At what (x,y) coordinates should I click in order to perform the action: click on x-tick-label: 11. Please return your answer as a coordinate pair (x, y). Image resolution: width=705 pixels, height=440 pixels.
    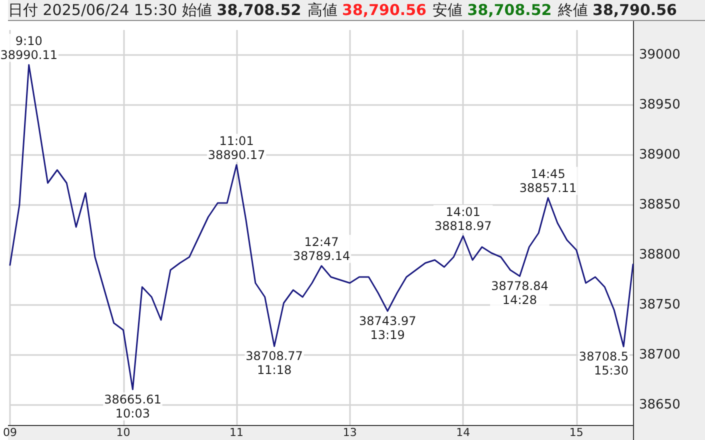
    Looking at the image, I should click on (237, 432).